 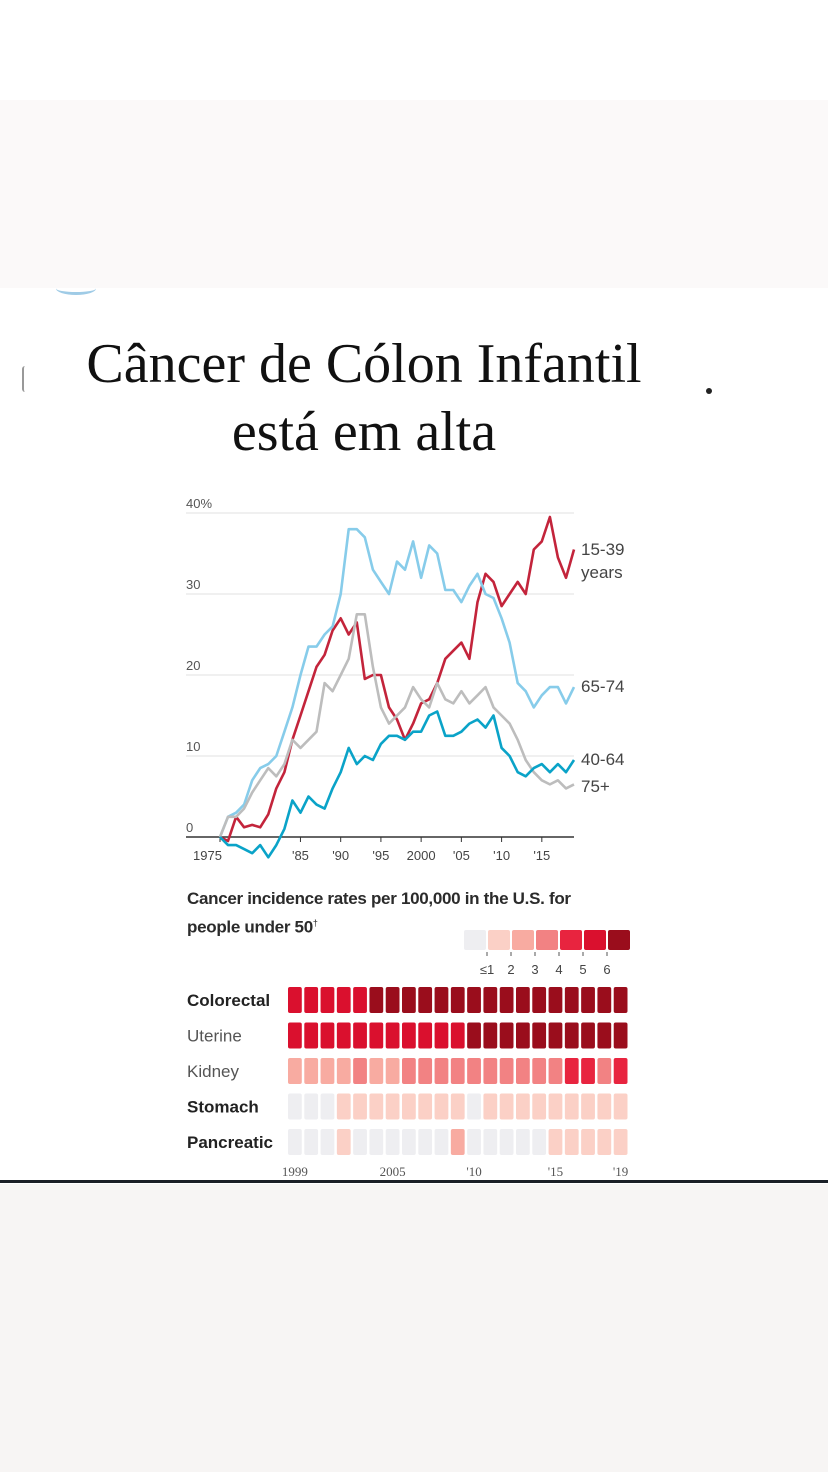 I want to click on series-label: years, so click(x=602, y=572).